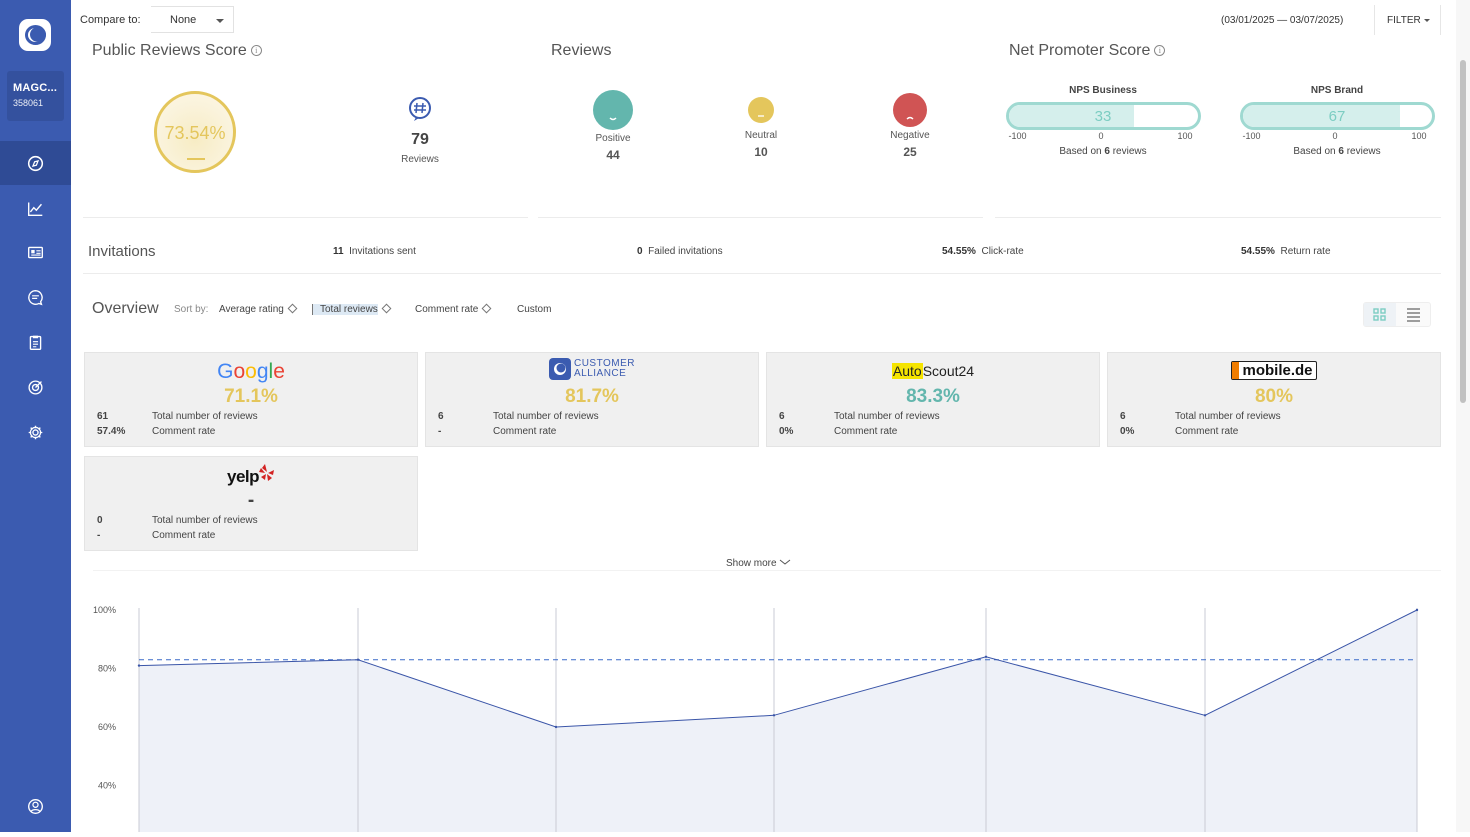 Image resolution: width=1470 pixels, height=837 pixels. I want to click on inv-click-label: Click-rate, so click(1002, 251).